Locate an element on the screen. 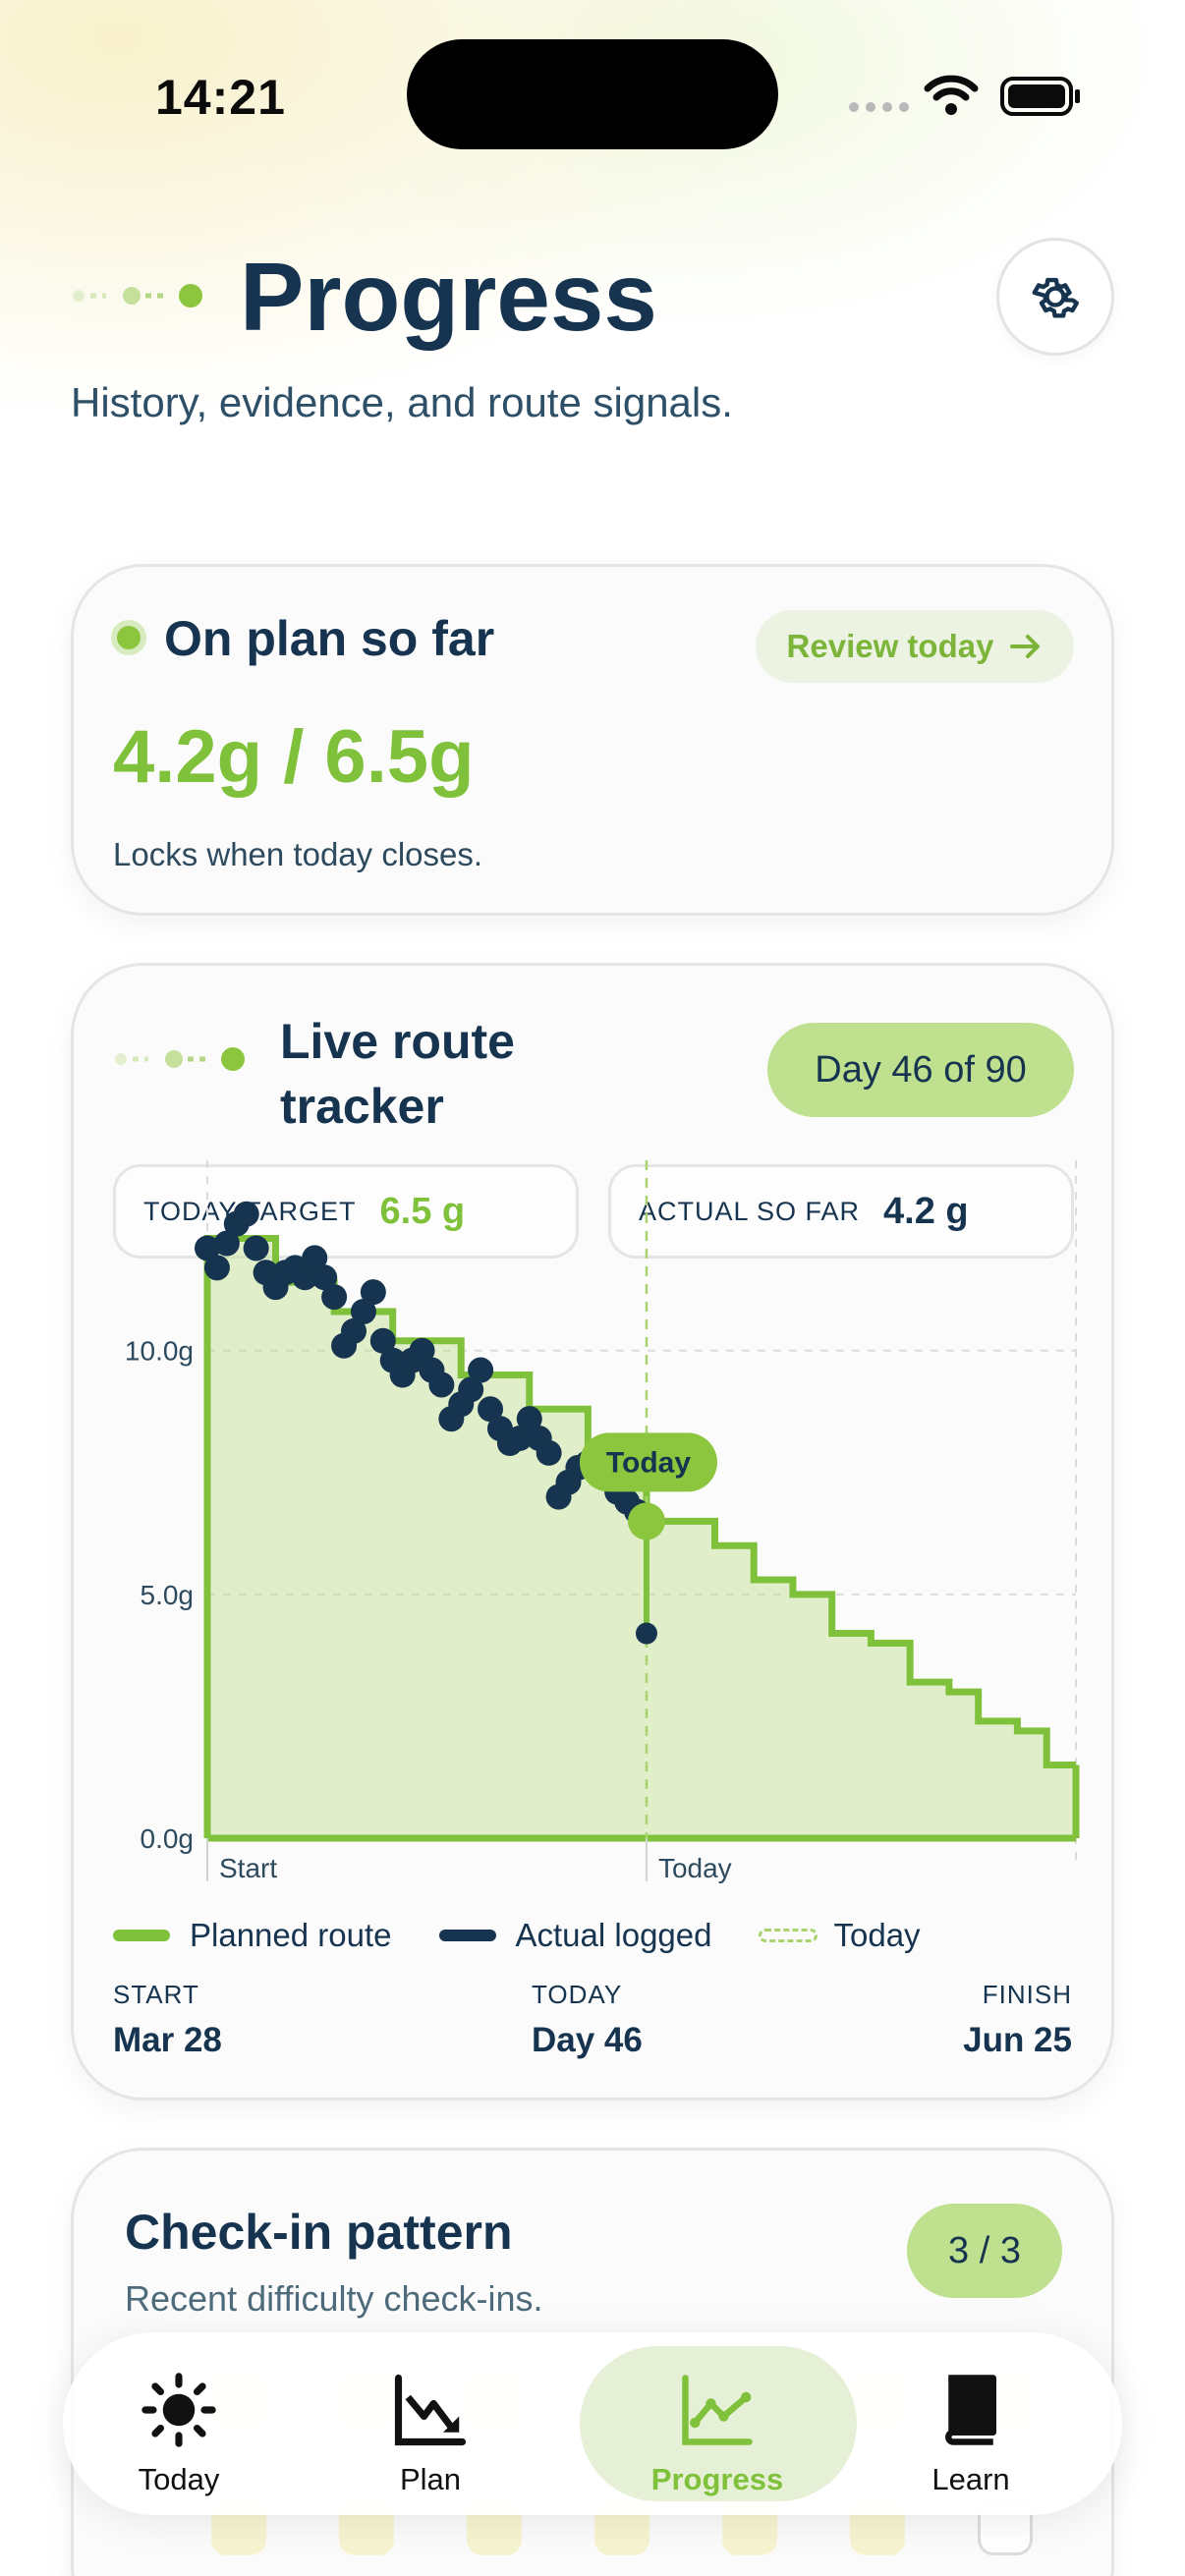  legend-planned-swatch is located at coordinates (141, 1935).